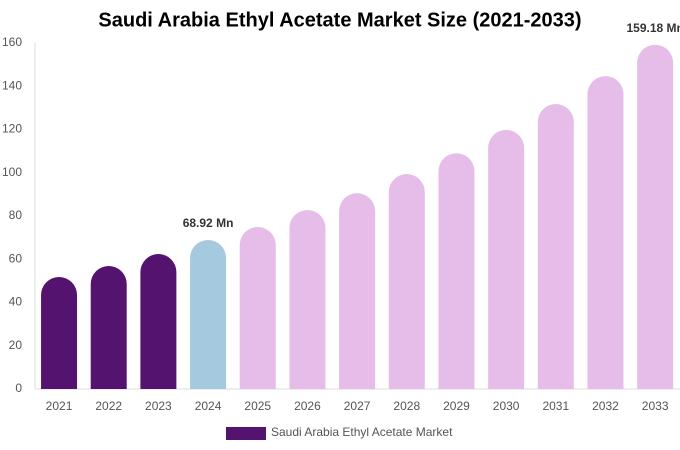  I want to click on y-tick-label: 60, so click(16, 258).